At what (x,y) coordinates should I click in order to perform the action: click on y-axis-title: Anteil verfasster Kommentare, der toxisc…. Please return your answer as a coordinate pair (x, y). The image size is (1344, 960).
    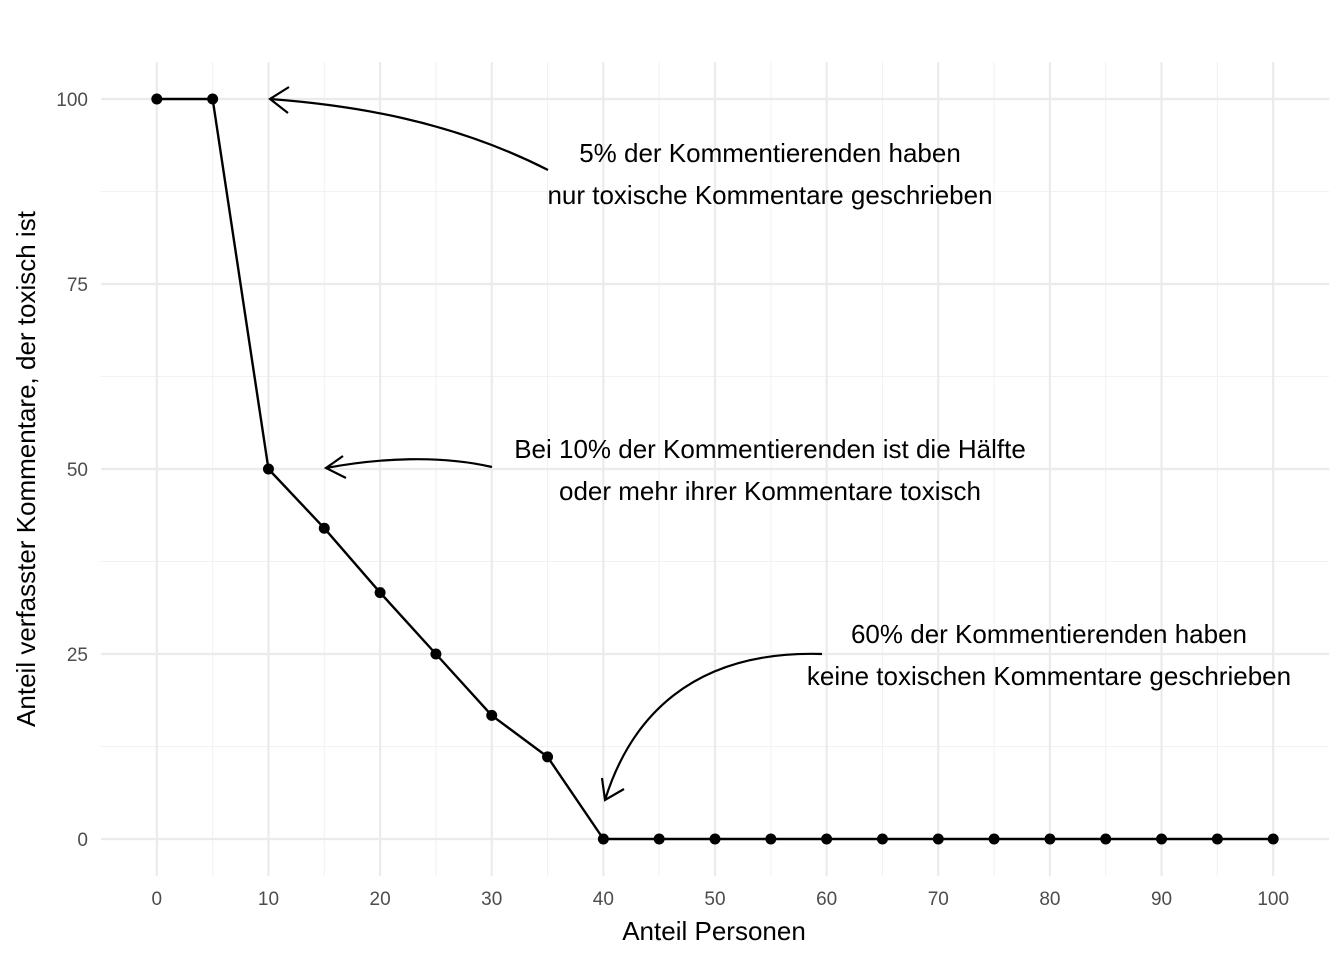
    Looking at the image, I should click on (26, 468).